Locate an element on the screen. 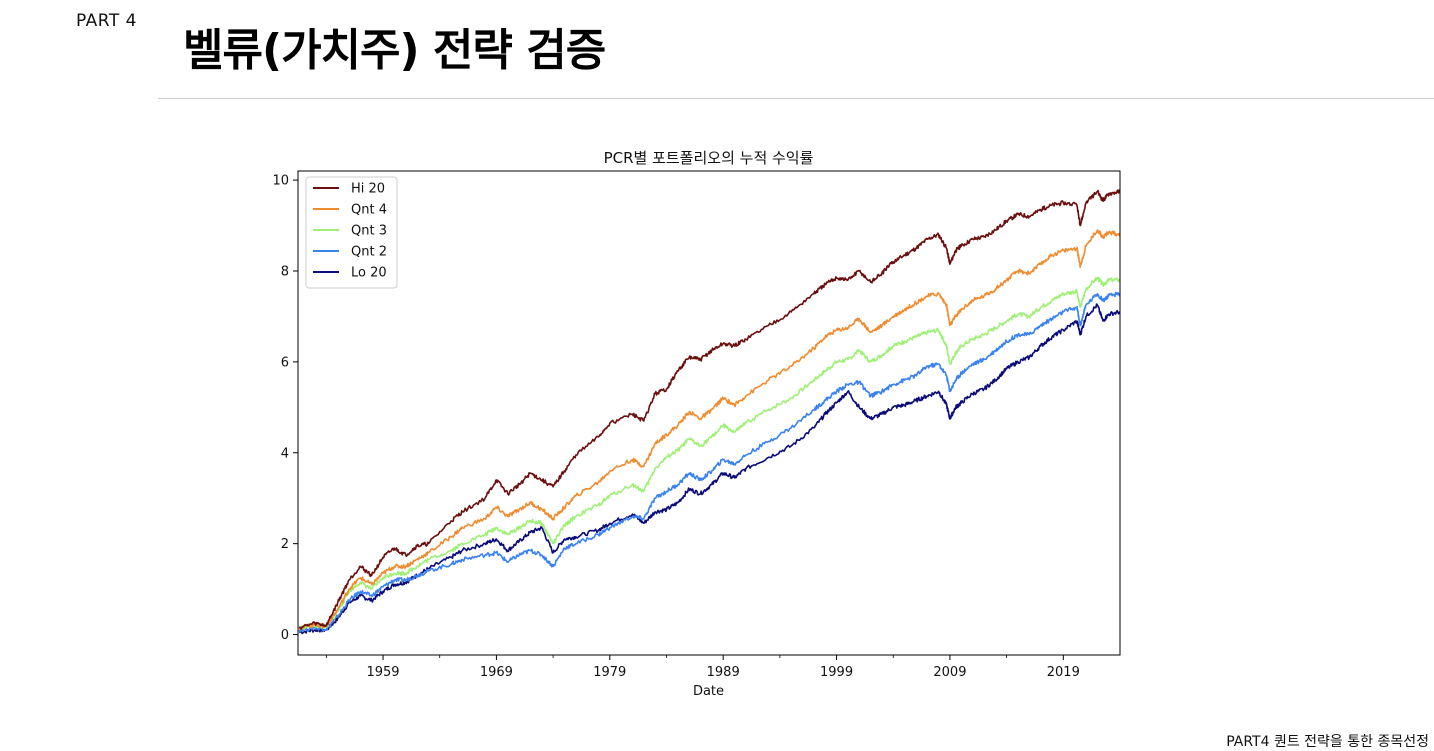 The height and width of the screenshot is (751, 1434). y-tick-label: 2 is located at coordinates (285, 544).